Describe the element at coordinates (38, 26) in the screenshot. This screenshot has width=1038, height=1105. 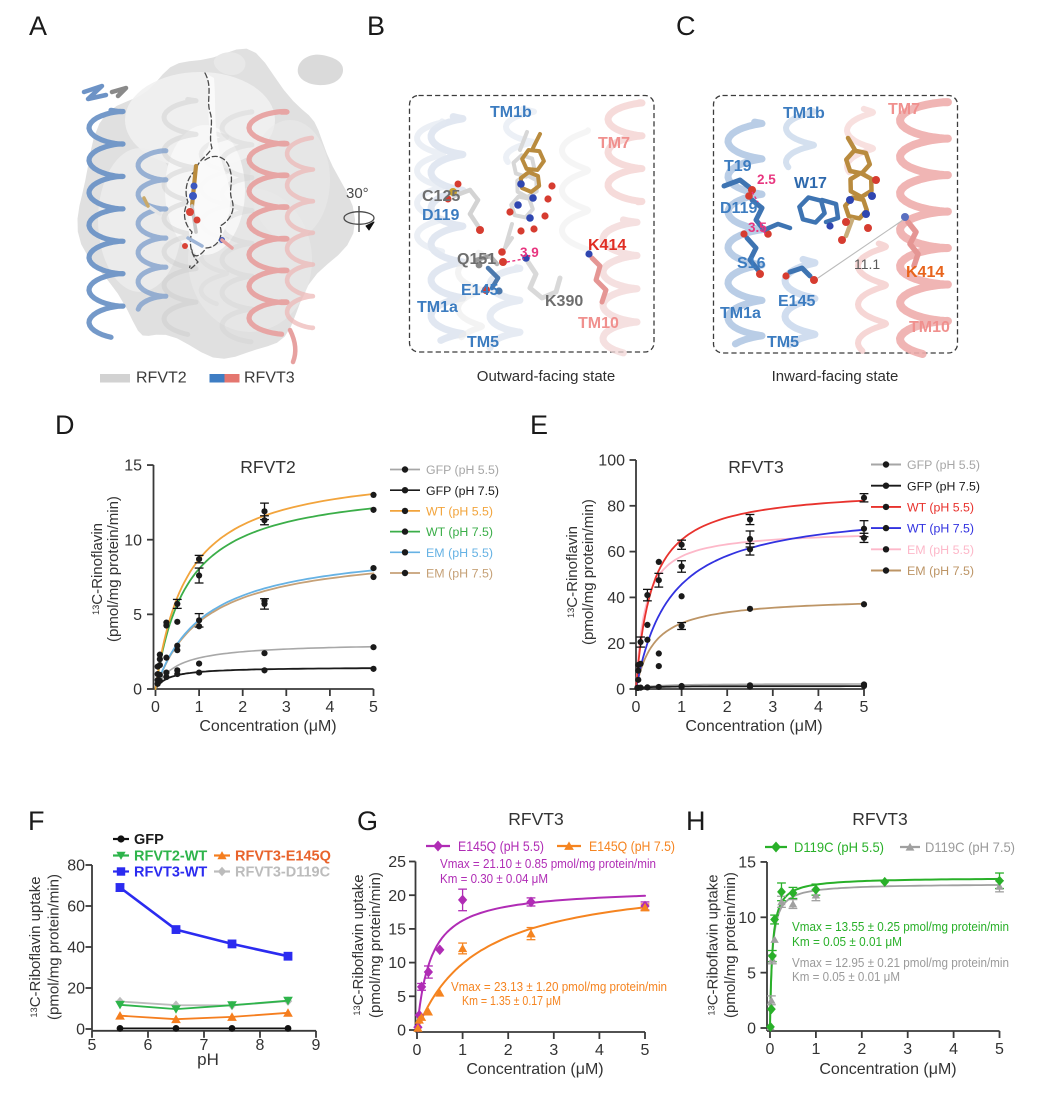
I see `svg-text: A` at that location.